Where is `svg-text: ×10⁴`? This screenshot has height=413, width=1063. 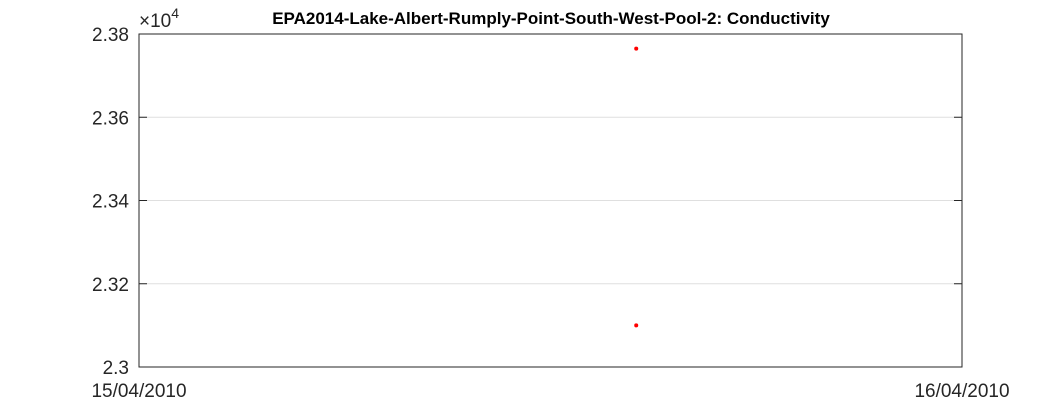 svg-text: ×10⁴ is located at coordinates (159, 18).